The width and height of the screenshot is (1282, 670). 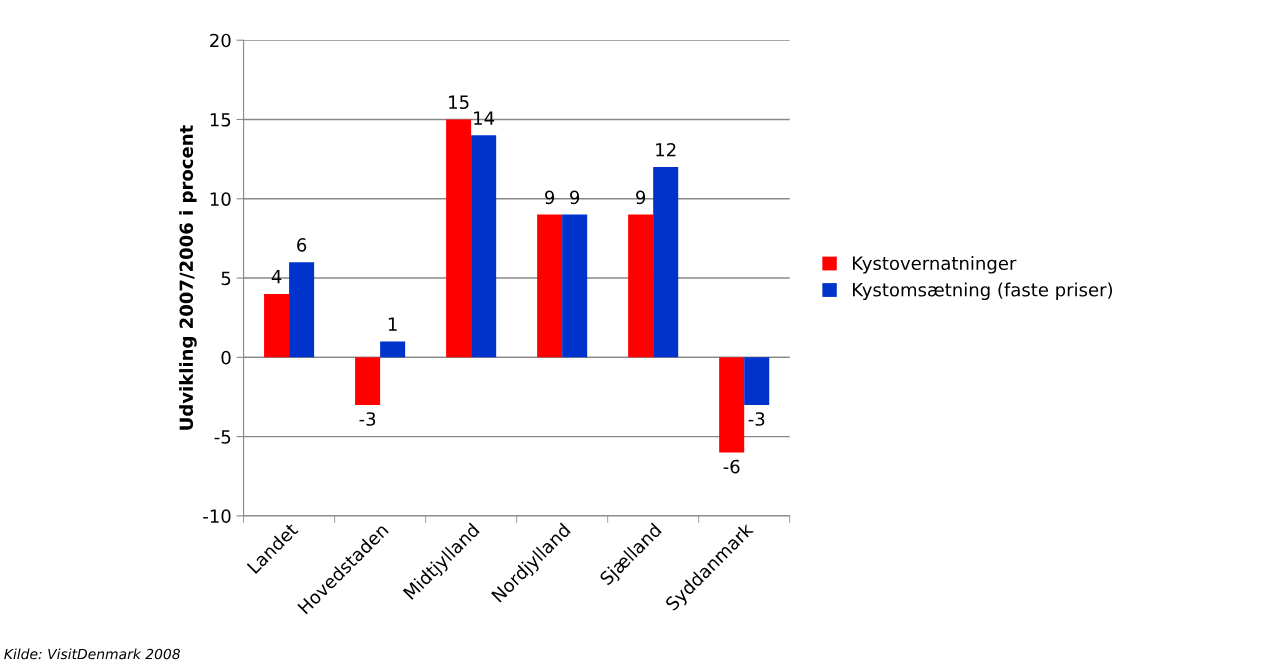 I want to click on y-axis-title: Udvikling 2007/2006 i procent, so click(x=188, y=277).